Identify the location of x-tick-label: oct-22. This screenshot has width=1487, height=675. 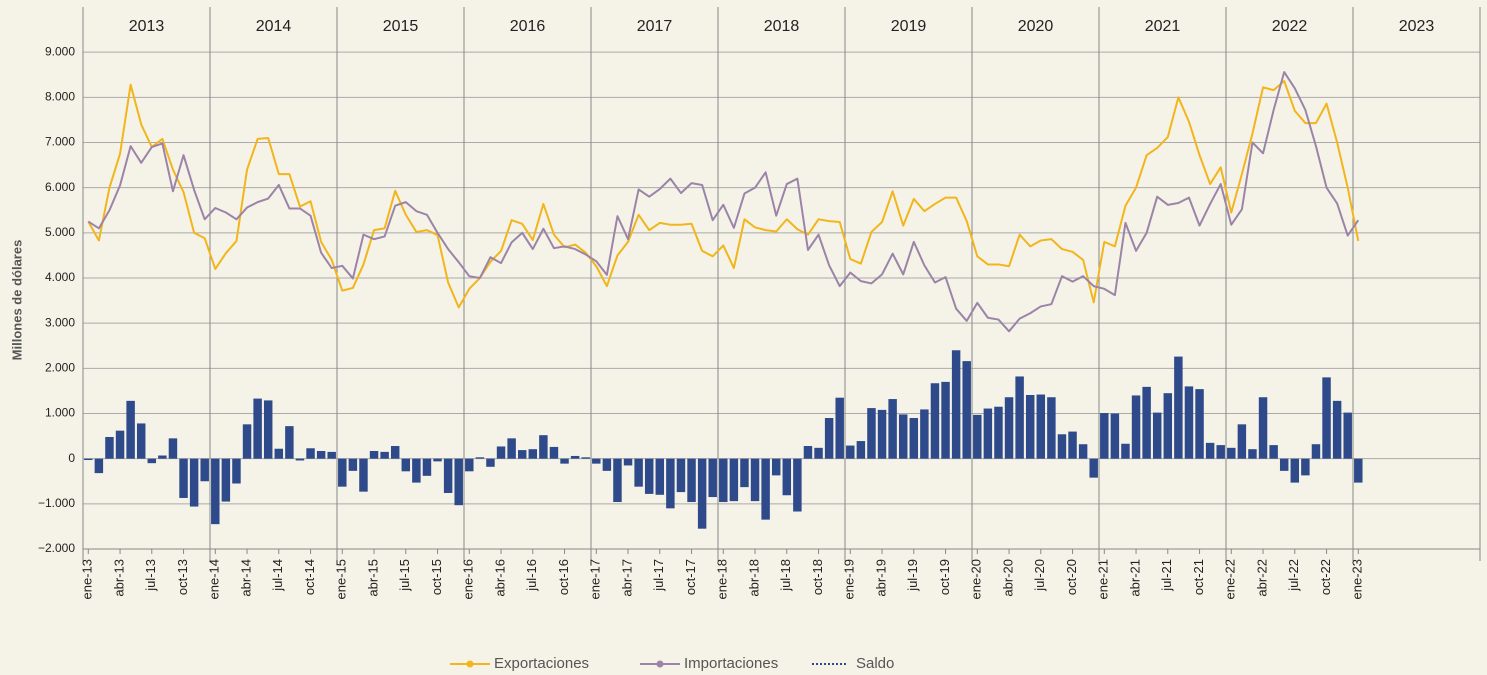
(1325, 577).